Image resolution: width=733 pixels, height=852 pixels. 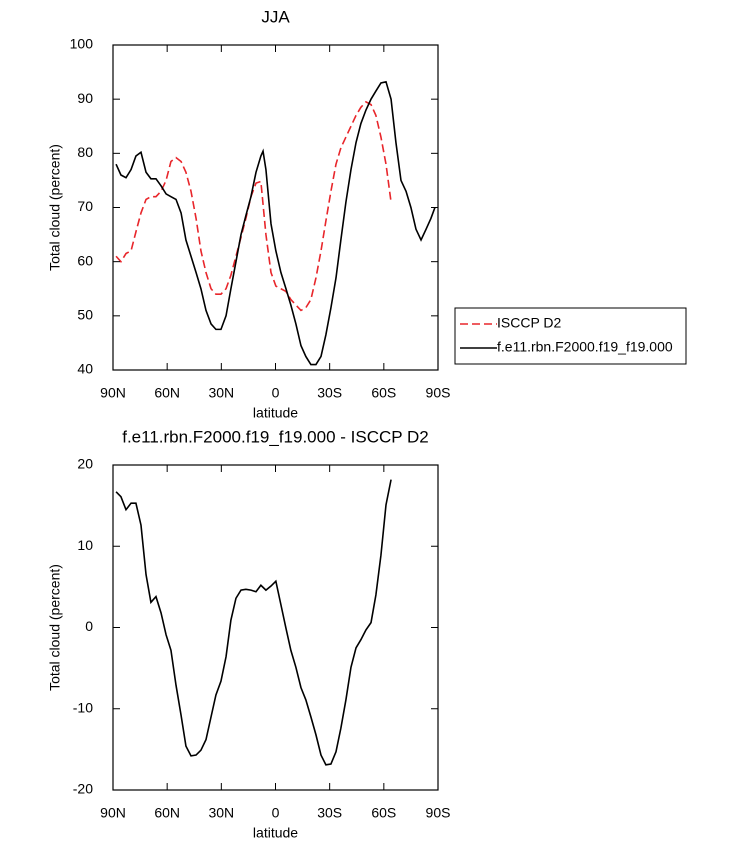 What do you see at coordinates (83, 789) in the screenshot?
I see `y-tick-label: -20` at bounding box center [83, 789].